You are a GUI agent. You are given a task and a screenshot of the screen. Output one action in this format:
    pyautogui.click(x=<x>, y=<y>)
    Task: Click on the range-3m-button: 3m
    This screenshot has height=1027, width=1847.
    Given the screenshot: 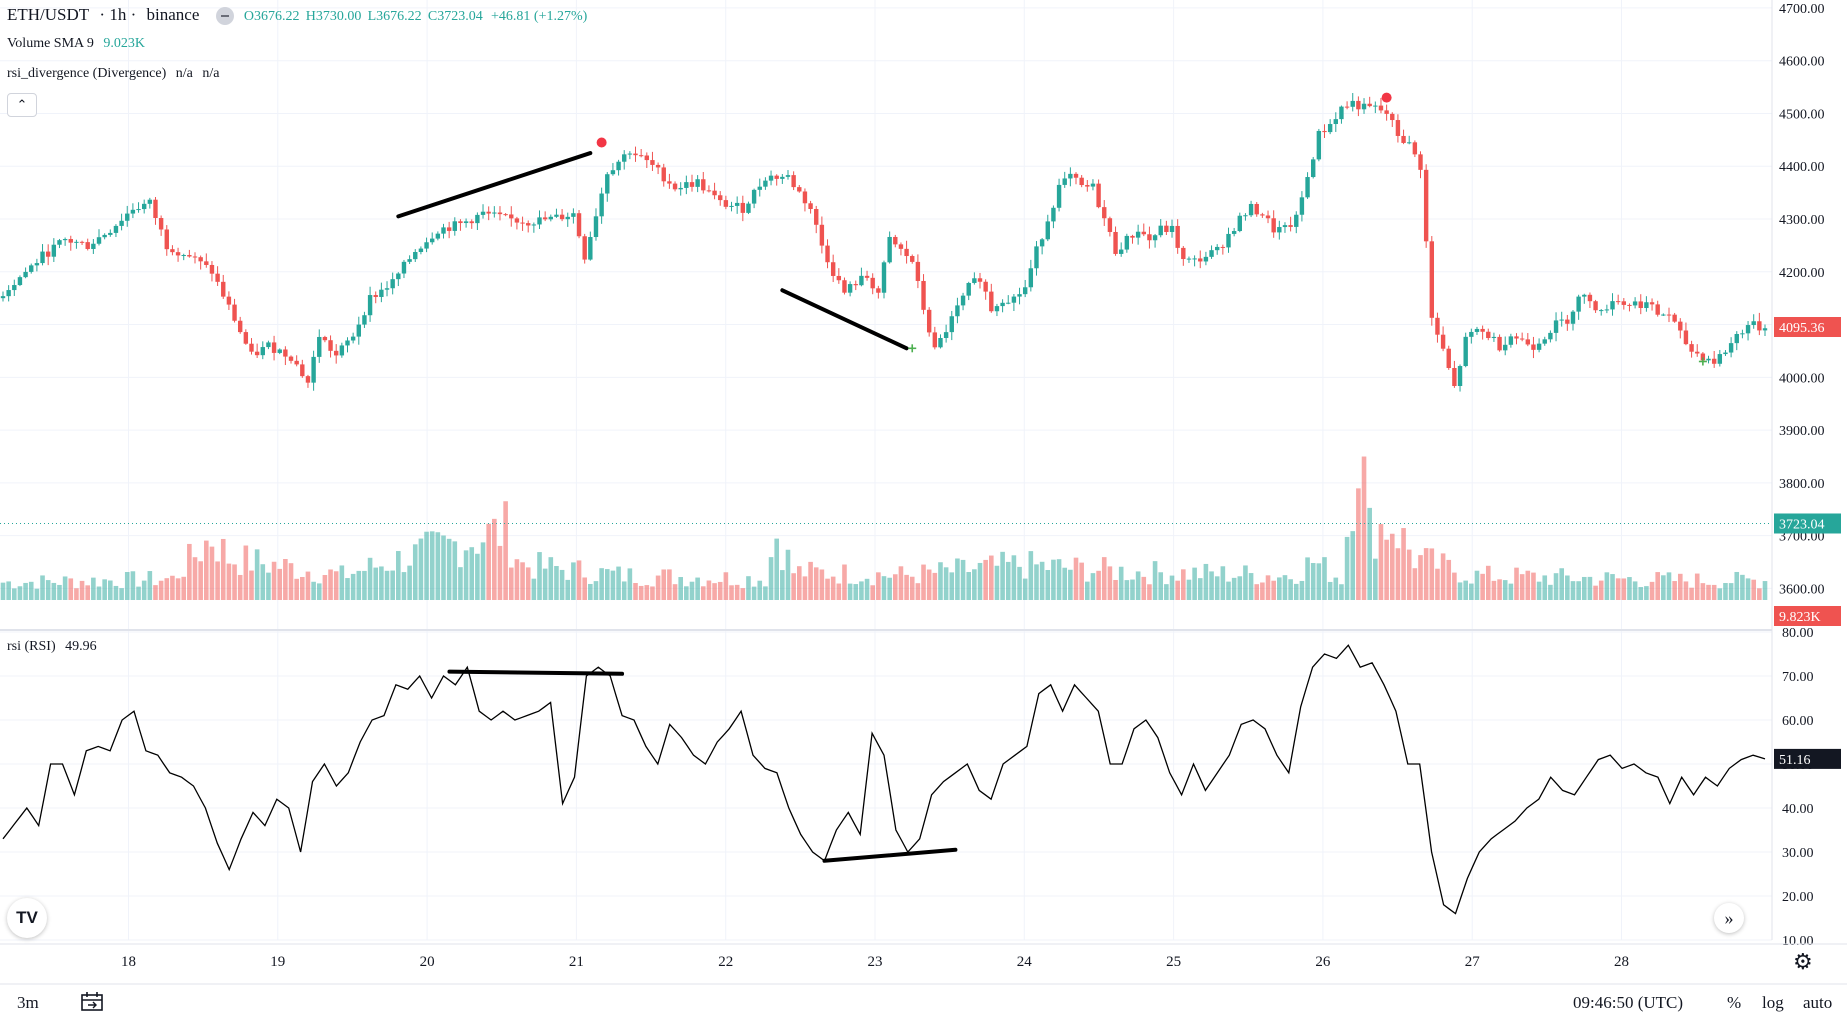 What is the action you would take?
    pyautogui.click(x=28, y=1002)
    